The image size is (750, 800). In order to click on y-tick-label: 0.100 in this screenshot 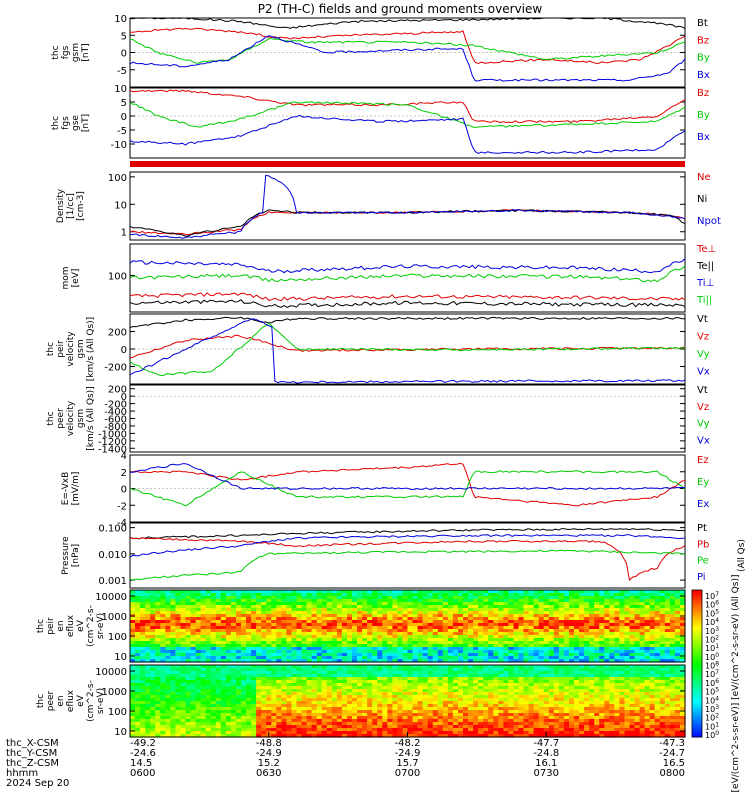, I will do `click(112, 529)`.